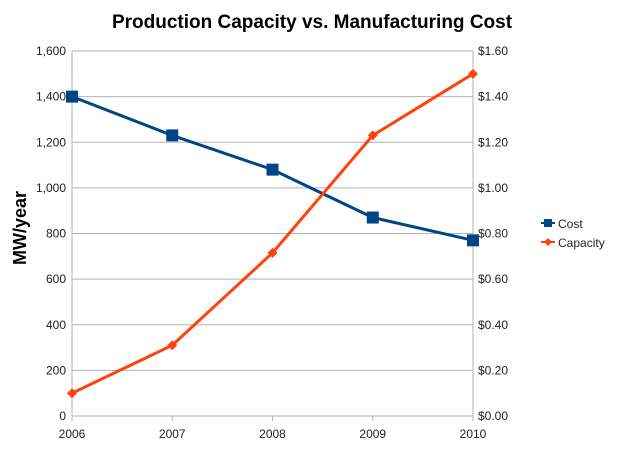 The image size is (623, 467). What do you see at coordinates (20, 228) in the screenshot?
I see `y-axis-label: MW/year` at bounding box center [20, 228].